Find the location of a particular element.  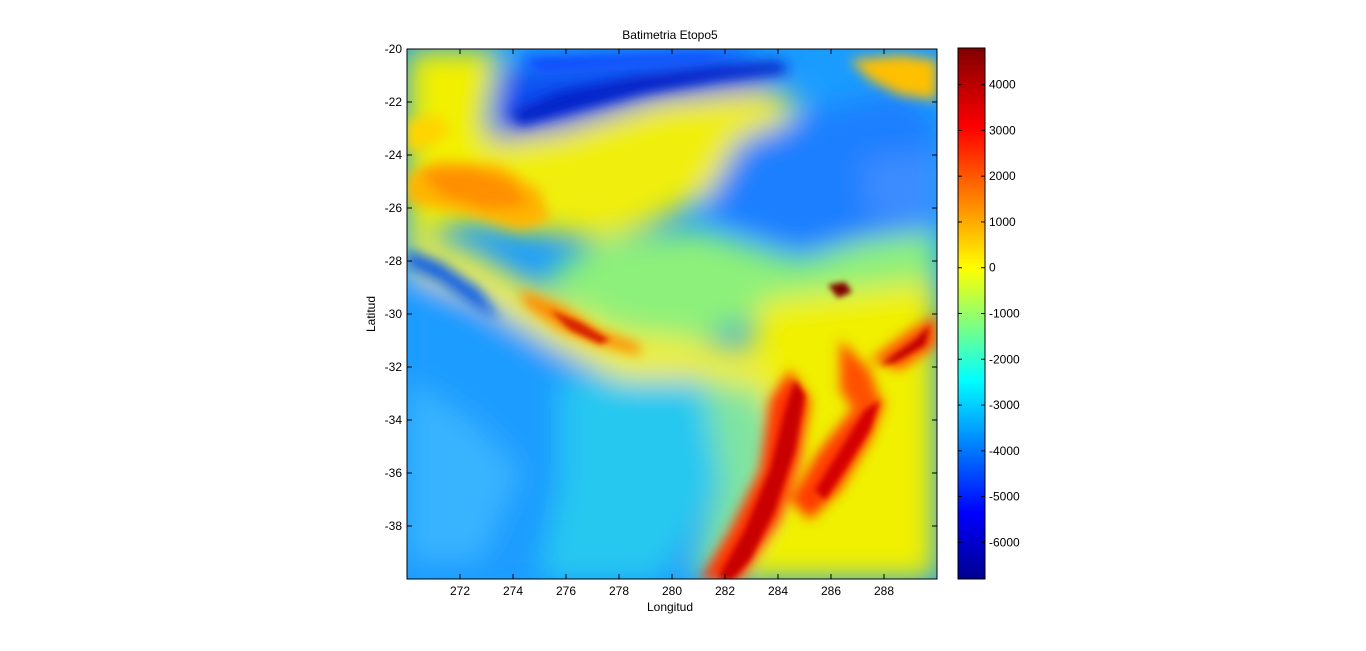

colorbar is located at coordinates (971, 313).